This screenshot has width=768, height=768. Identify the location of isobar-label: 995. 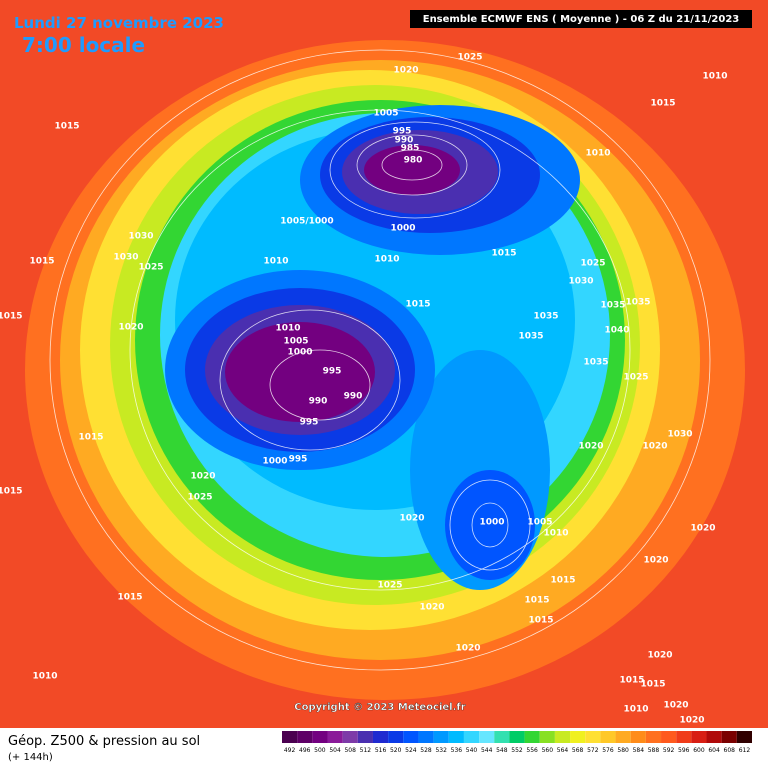
(402, 132).